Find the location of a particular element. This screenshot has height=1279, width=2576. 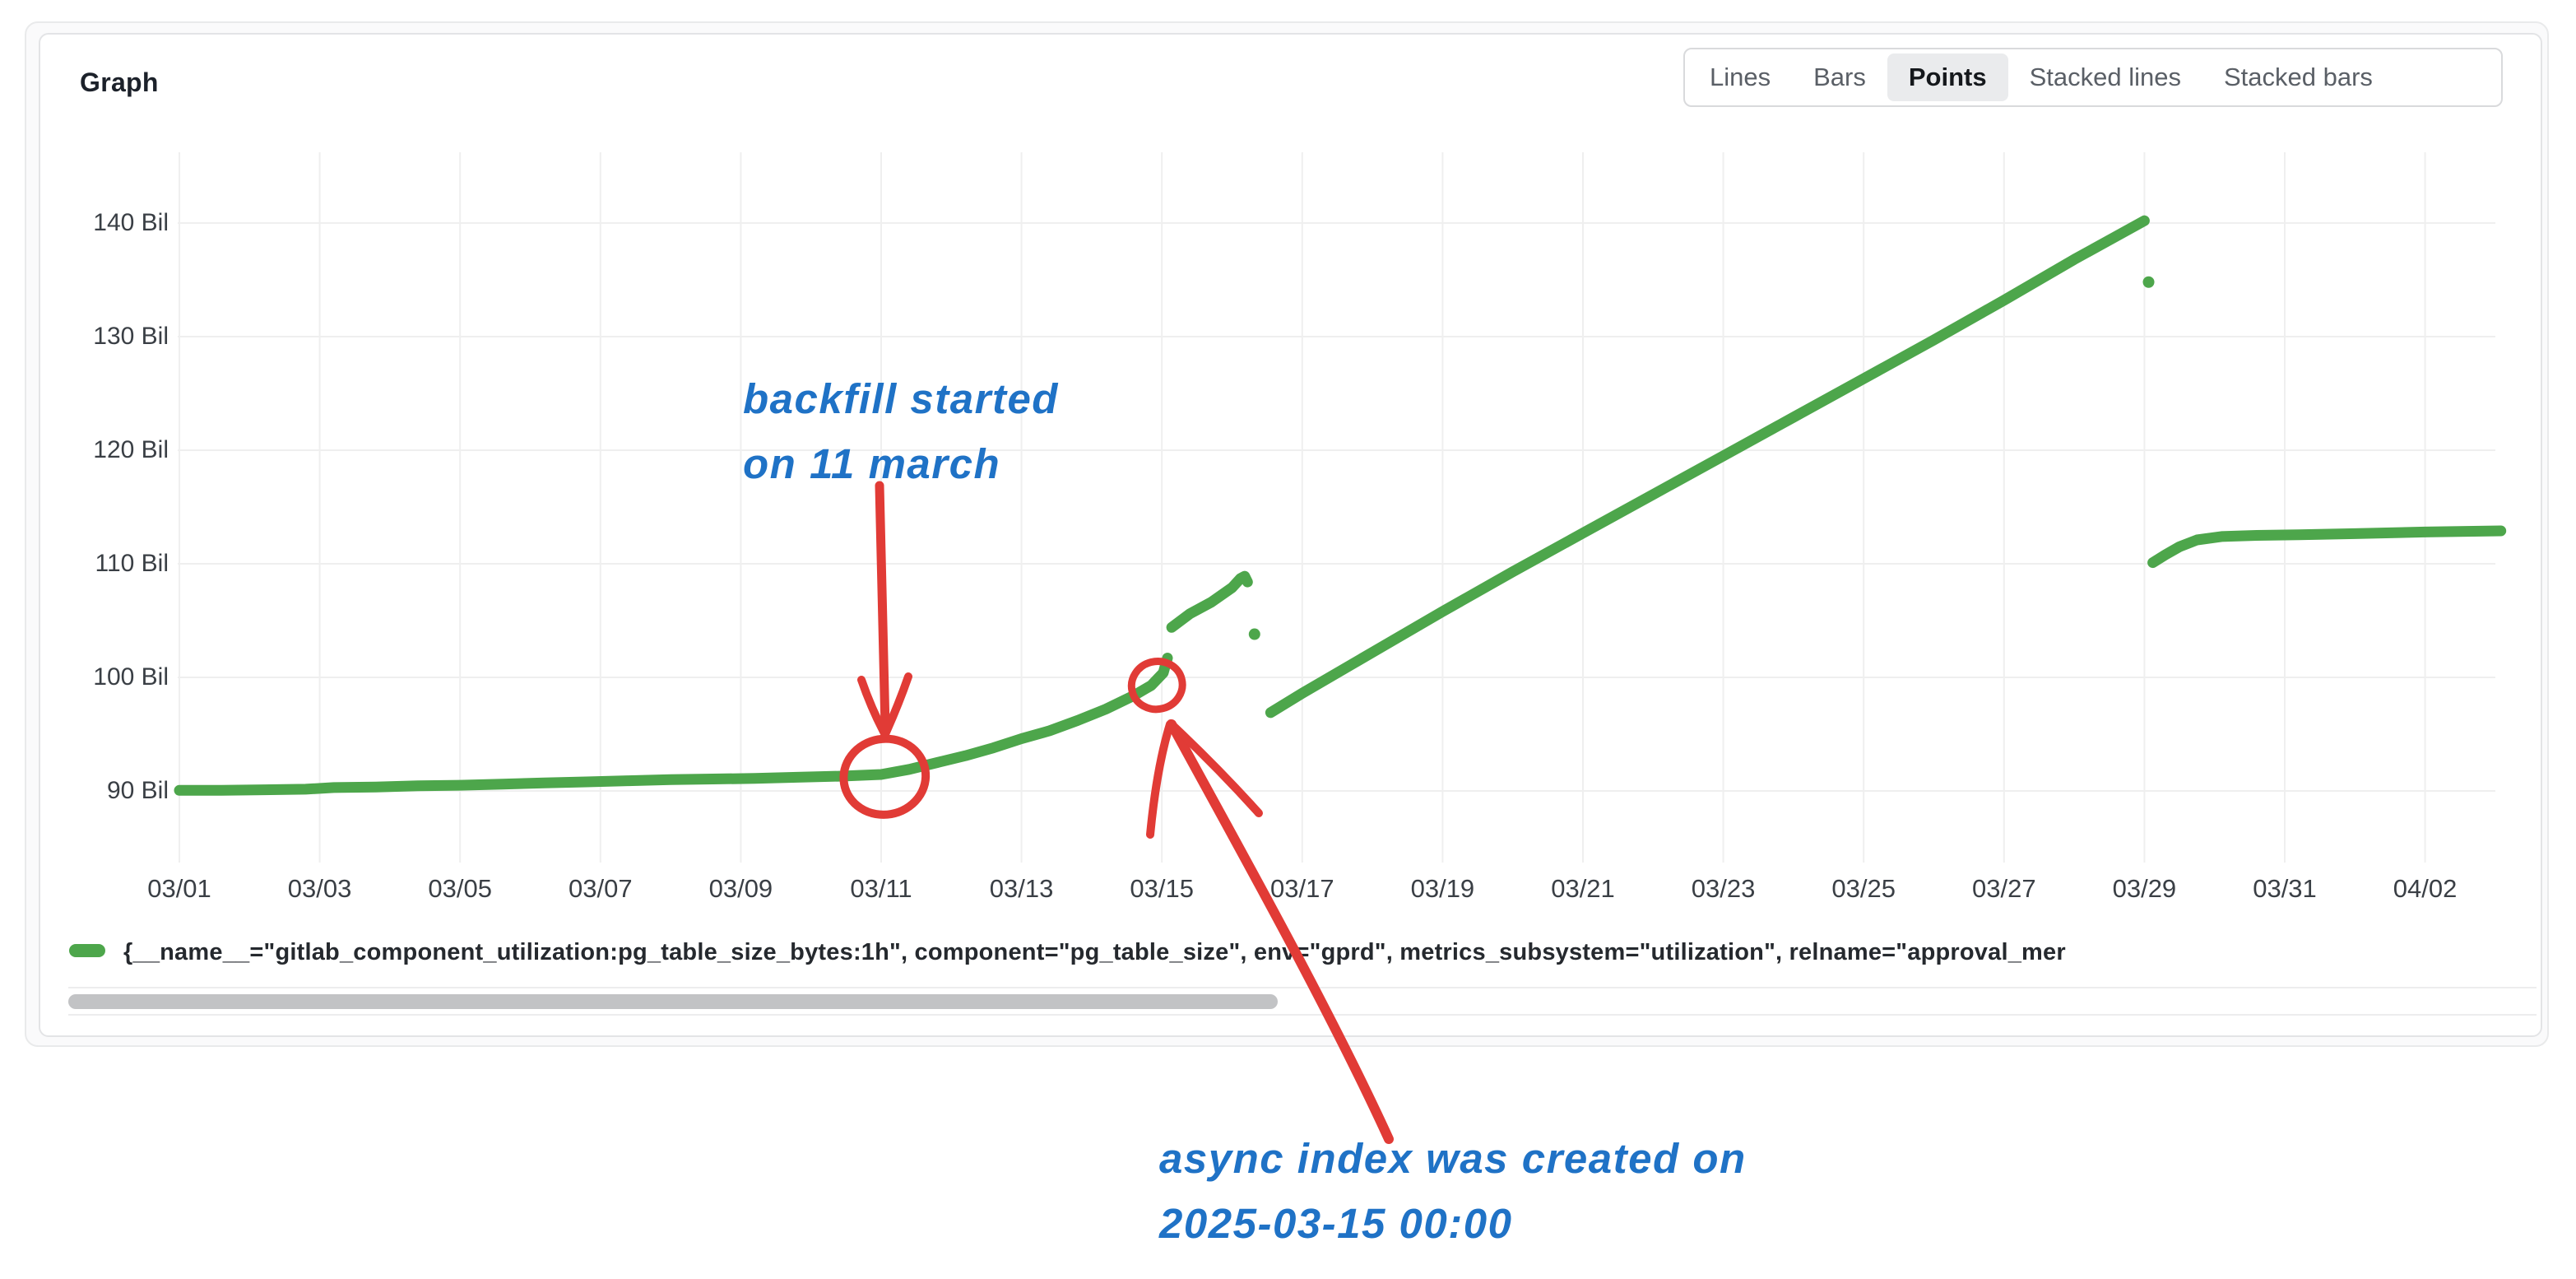

view-mode-stacked-lines: Stacked lines is located at coordinates (2105, 77).